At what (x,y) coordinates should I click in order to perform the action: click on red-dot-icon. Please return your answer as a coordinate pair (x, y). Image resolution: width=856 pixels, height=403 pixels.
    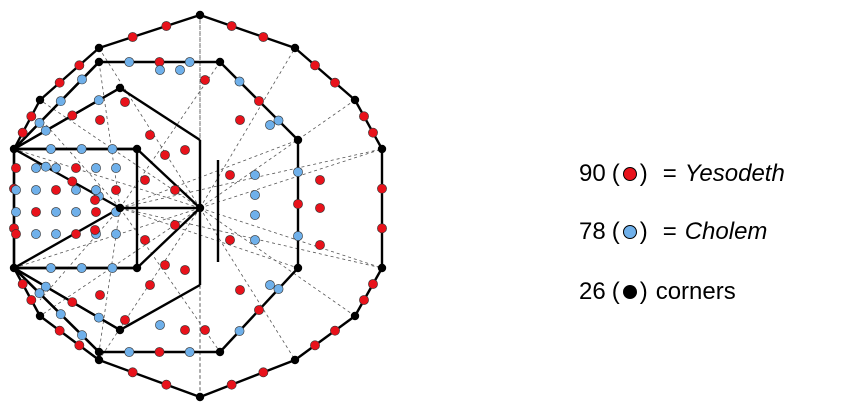
    Looking at the image, I should click on (629, 174).